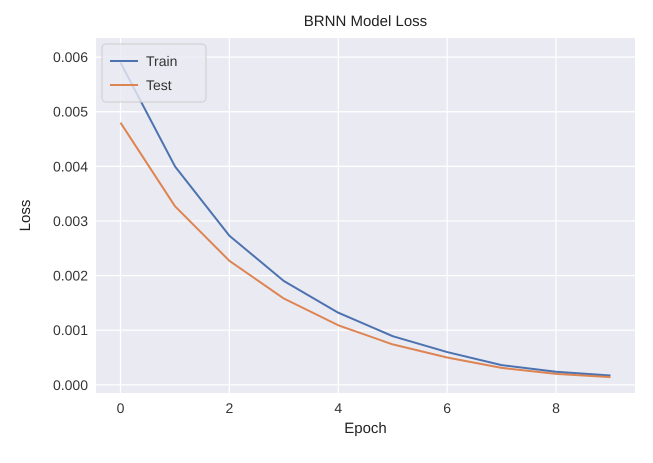 Image resolution: width=653 pixels, height=463 pixels. Describe the element at coordinates (556, 408) in the screenshot. I see `x-tick-label: 8` at that location.